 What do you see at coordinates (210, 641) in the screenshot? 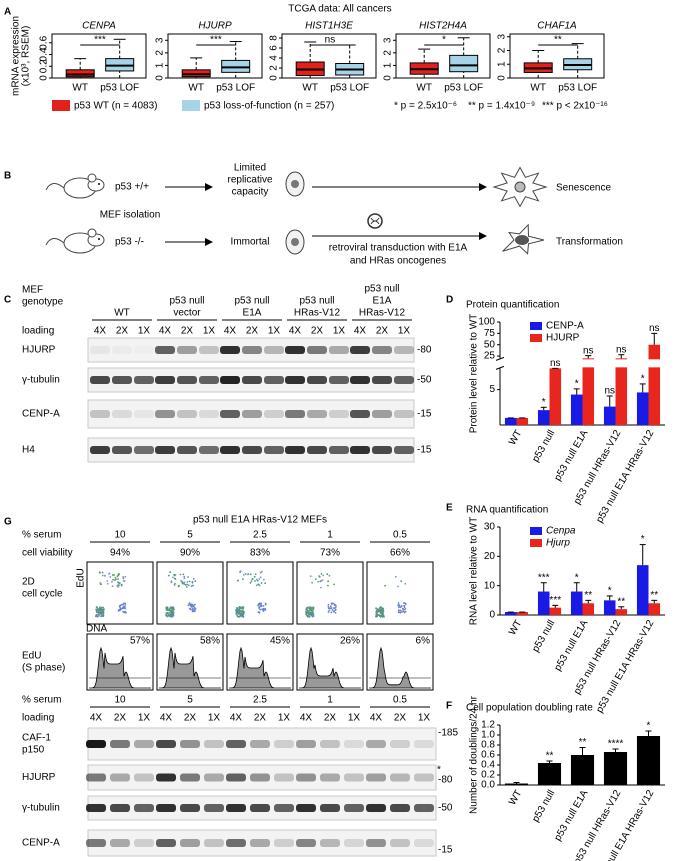
I see `s-phase-value: 58%` at bounding box center [210, 641].